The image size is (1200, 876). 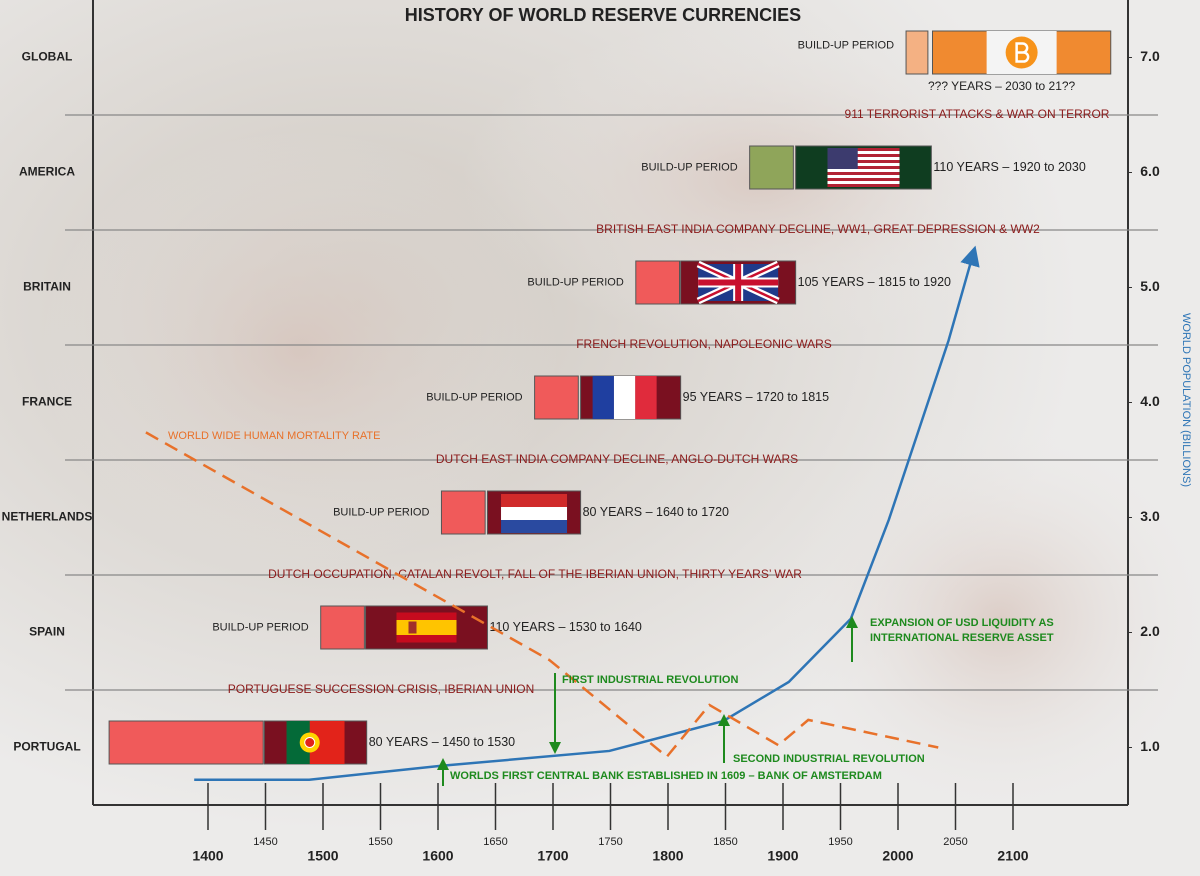 What do you see at coordinates (442, 742) in the screenshot?
I see `reign-label: 80 YEARS – 1450 to 1530` at bounding box center [442, 742].